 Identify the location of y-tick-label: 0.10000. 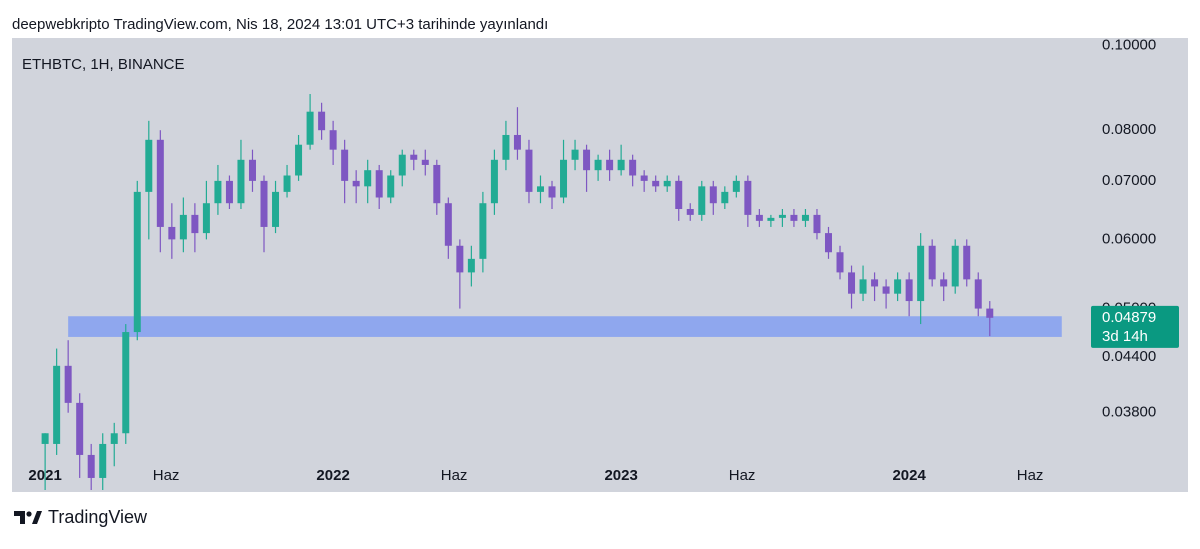
(1129, 44).